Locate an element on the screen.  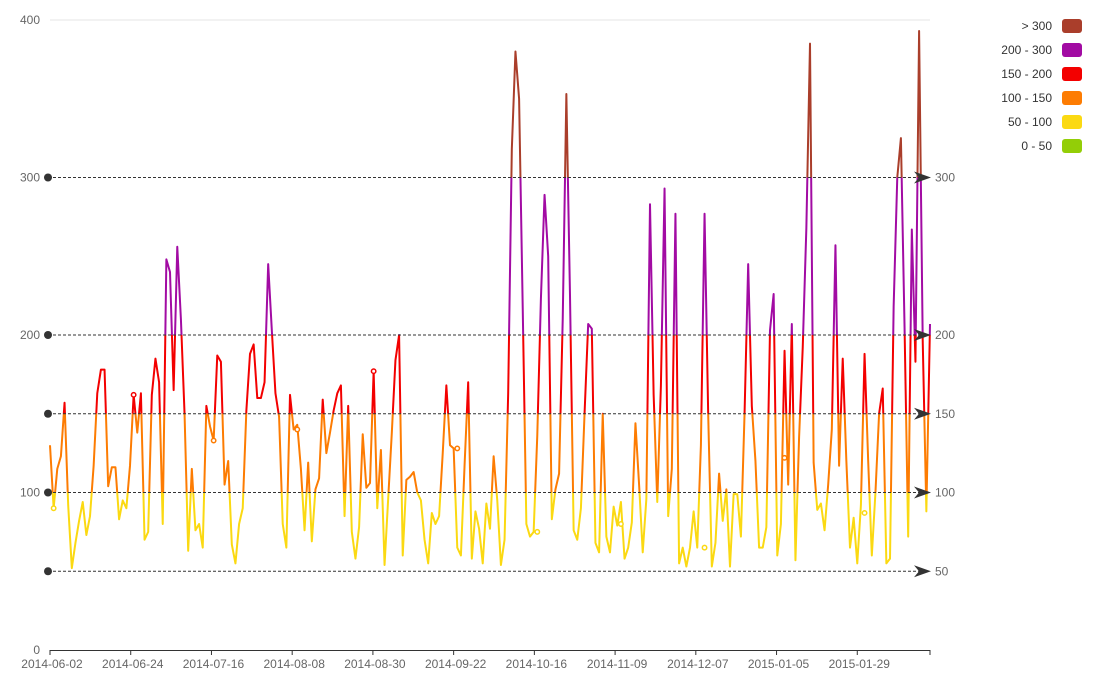
legend-item: 150 - 200 is located at coordinates (1007, 74).